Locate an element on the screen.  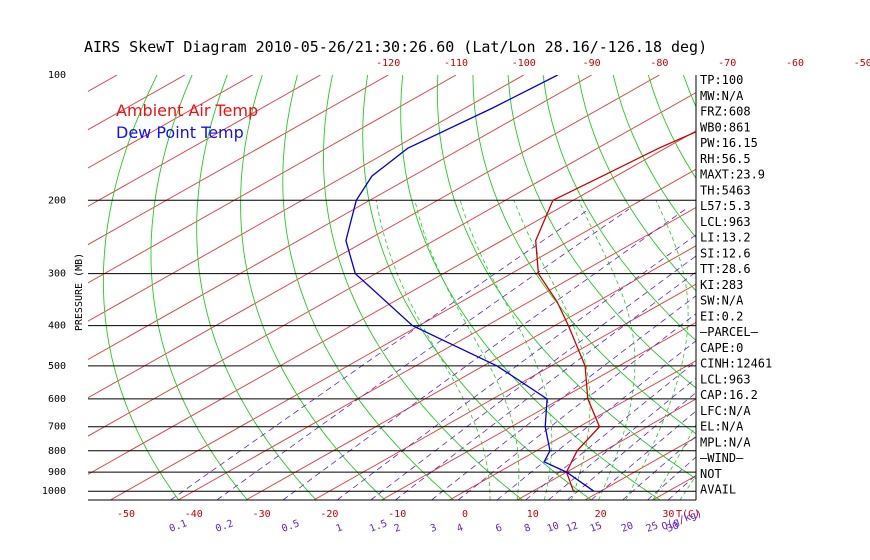
index-label: FRZ:608 is located at coordinates (725, 112).